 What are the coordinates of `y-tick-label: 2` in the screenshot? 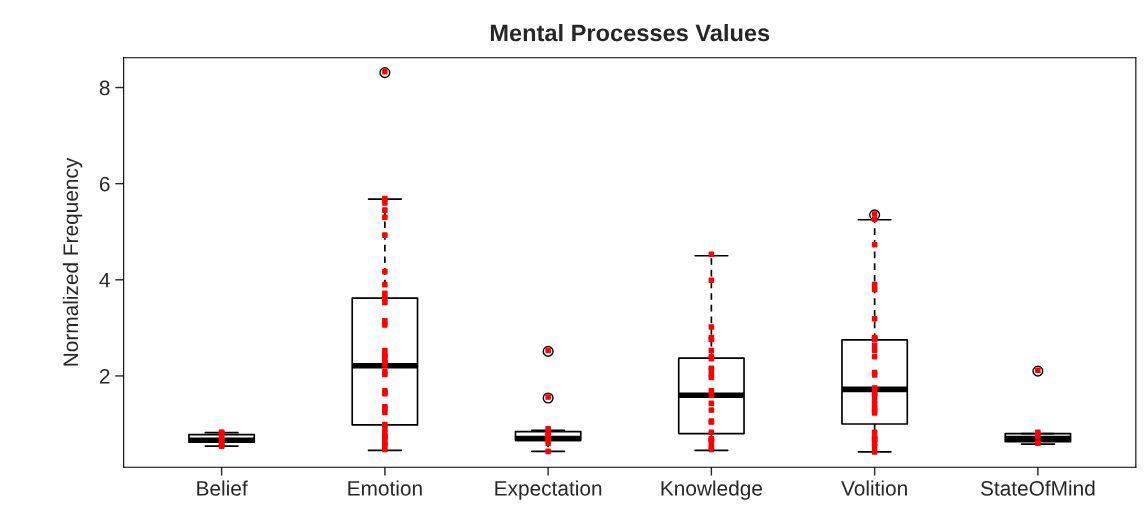 It's located at (104, 376).